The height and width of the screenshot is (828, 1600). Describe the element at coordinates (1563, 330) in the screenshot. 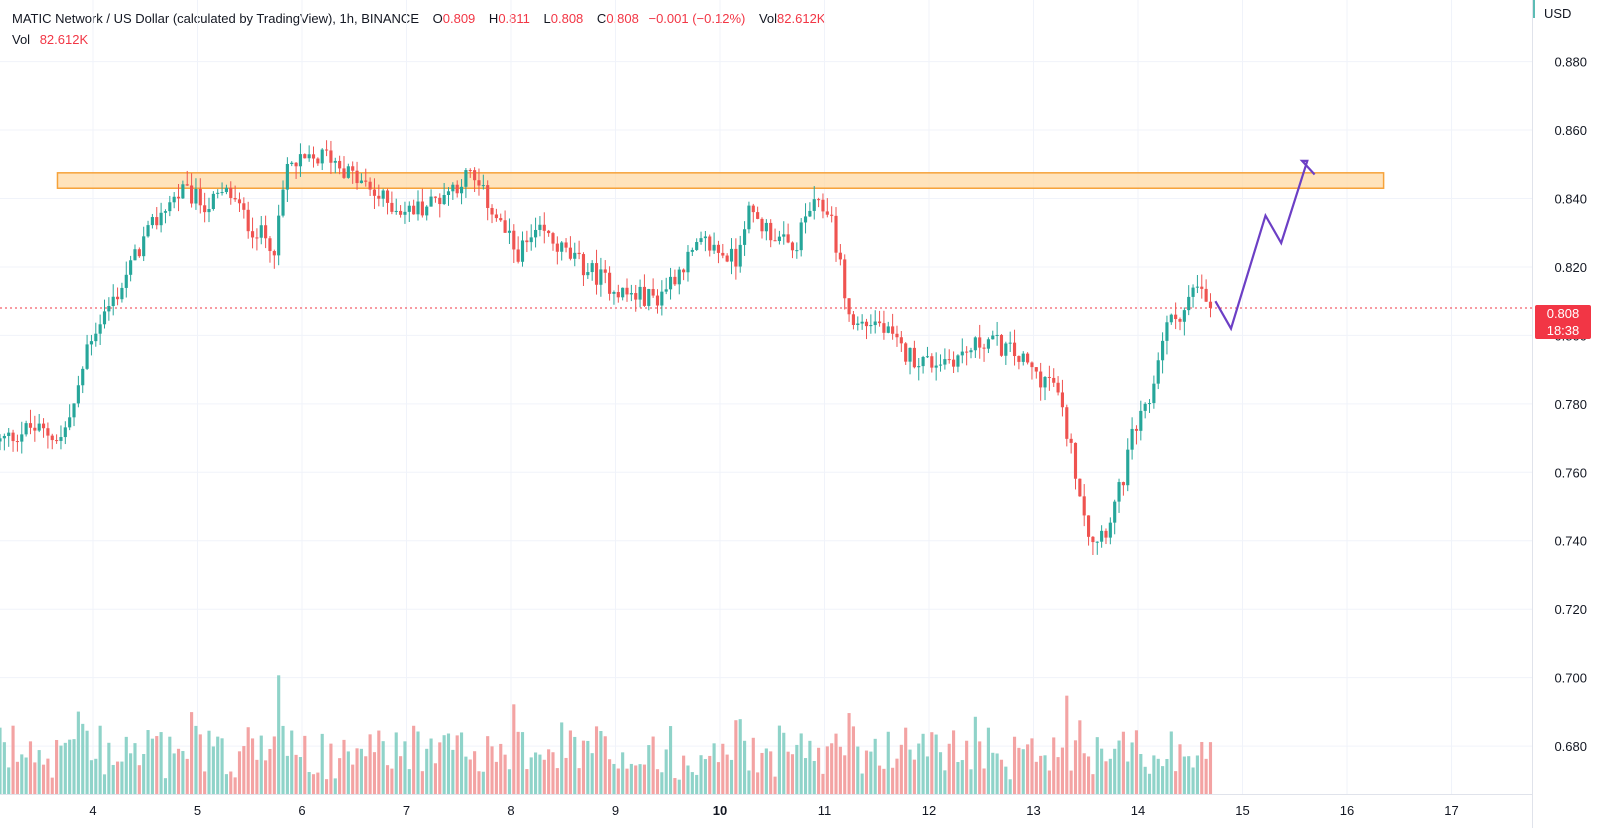

I see `bar-countdown: 18:38` at that location.